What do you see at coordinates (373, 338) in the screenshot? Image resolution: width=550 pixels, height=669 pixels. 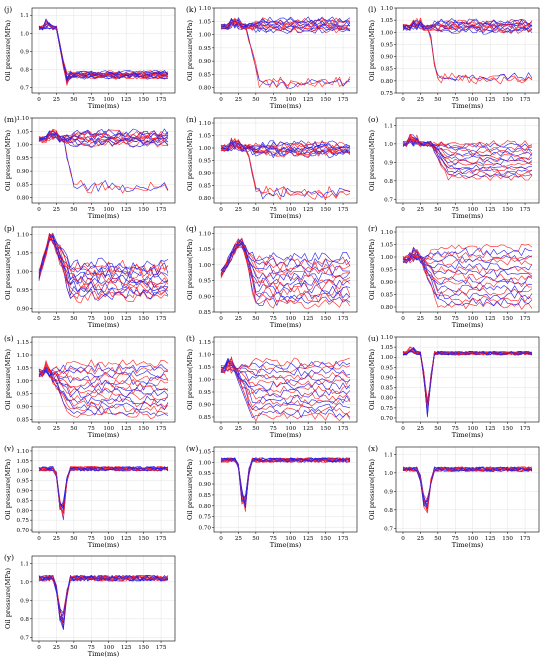 I see `panel-label: (u)` at bounding box center [373, 338].